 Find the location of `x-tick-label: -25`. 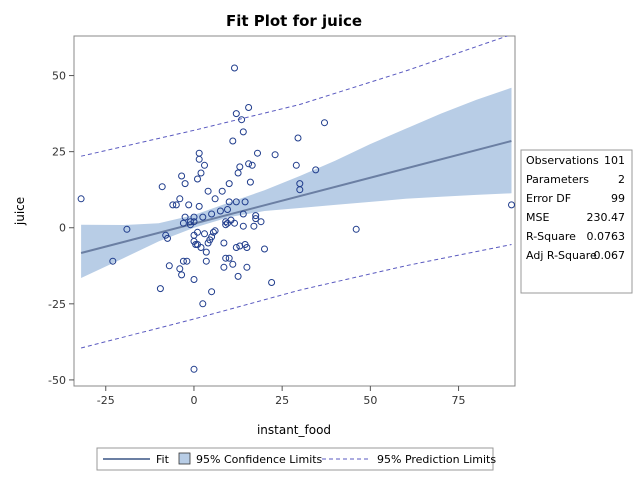

x-tick-label: -25 is located at coordinates (106, 400).